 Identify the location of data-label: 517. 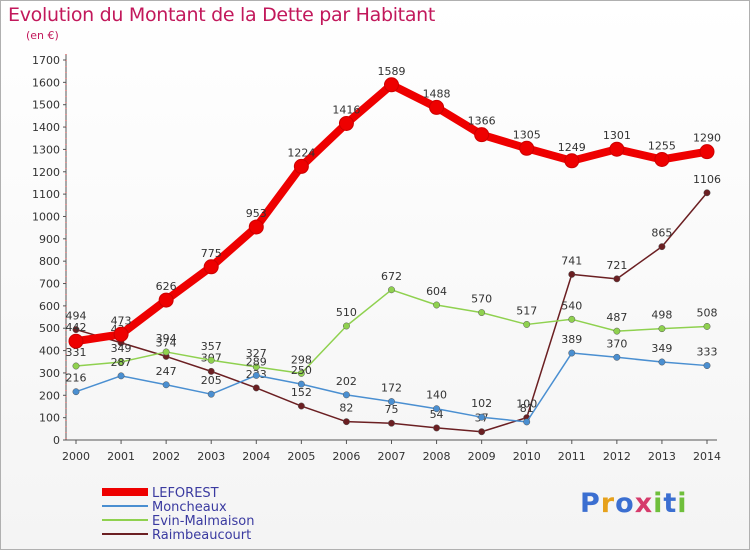
(526, 310).